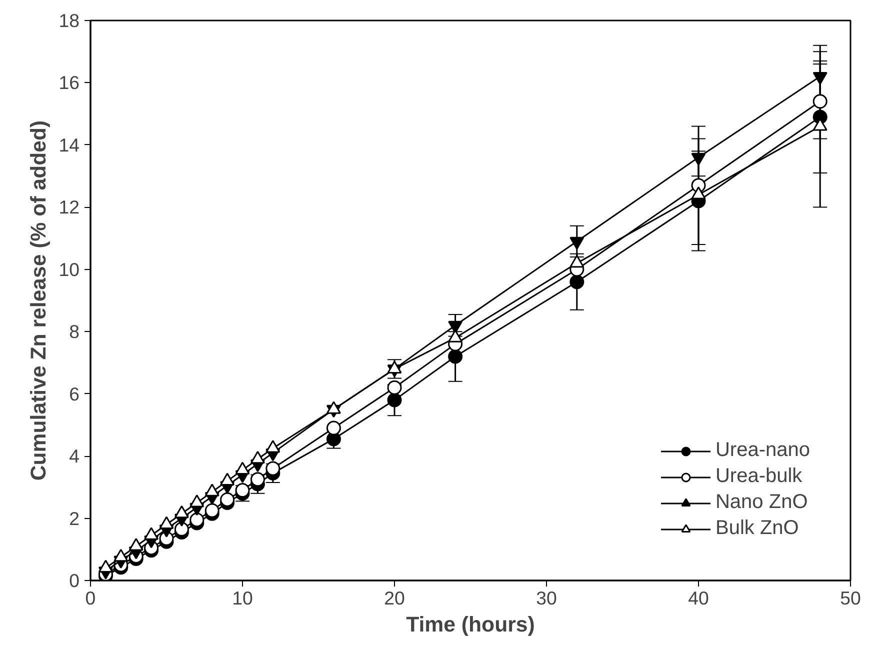  Describe the element at coordinates (90, 598) in the screenshot. I see `x-tick-label: 0` at that location.